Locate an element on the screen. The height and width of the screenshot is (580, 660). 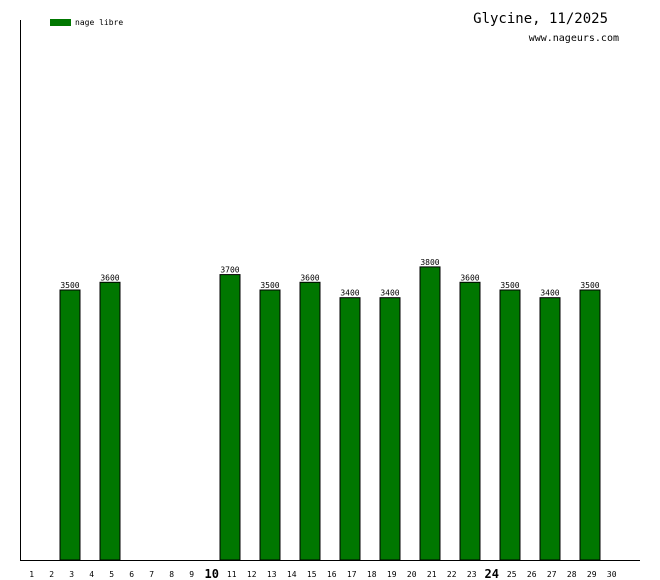
value-label-day-22: 3600 is located at coordinates (469, 277).